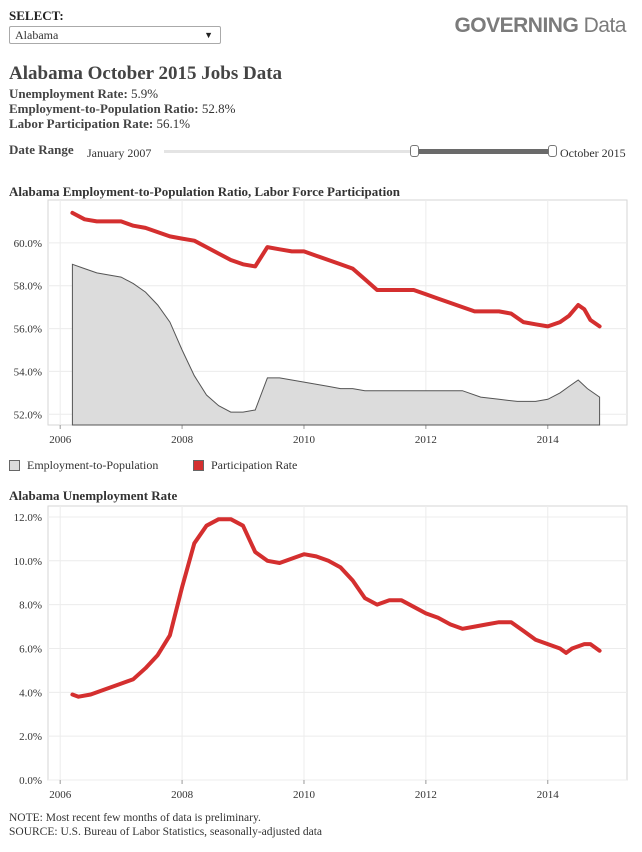 The width and height of the screenshot is (642, 852). What do you see at coordinates (36, 15) in the screenshot?
I see `select-label: SELECT:` at bounding box center [36, 15].